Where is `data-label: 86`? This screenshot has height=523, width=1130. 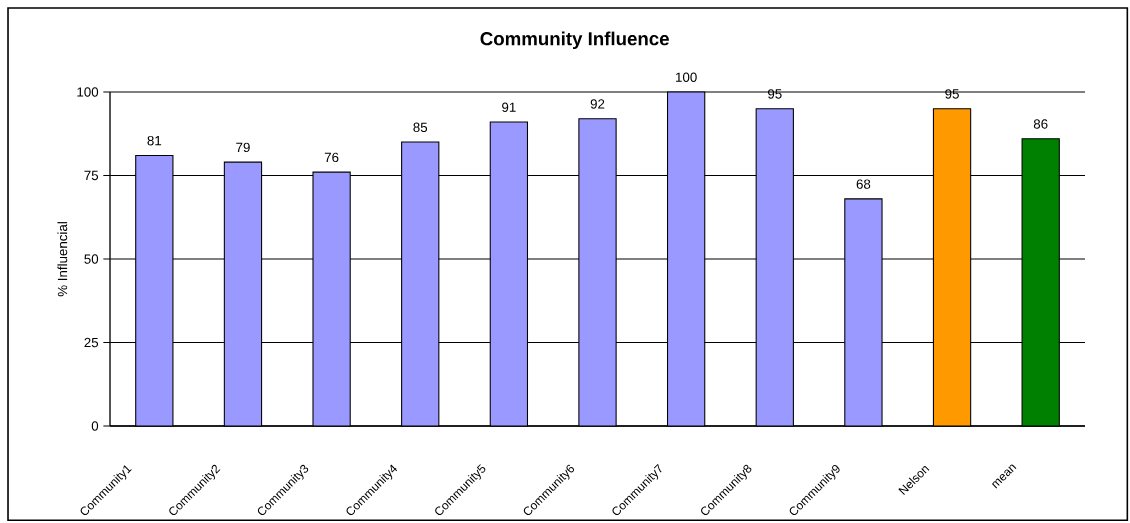
data-label: 86 is located at coordinates (1040, 124).